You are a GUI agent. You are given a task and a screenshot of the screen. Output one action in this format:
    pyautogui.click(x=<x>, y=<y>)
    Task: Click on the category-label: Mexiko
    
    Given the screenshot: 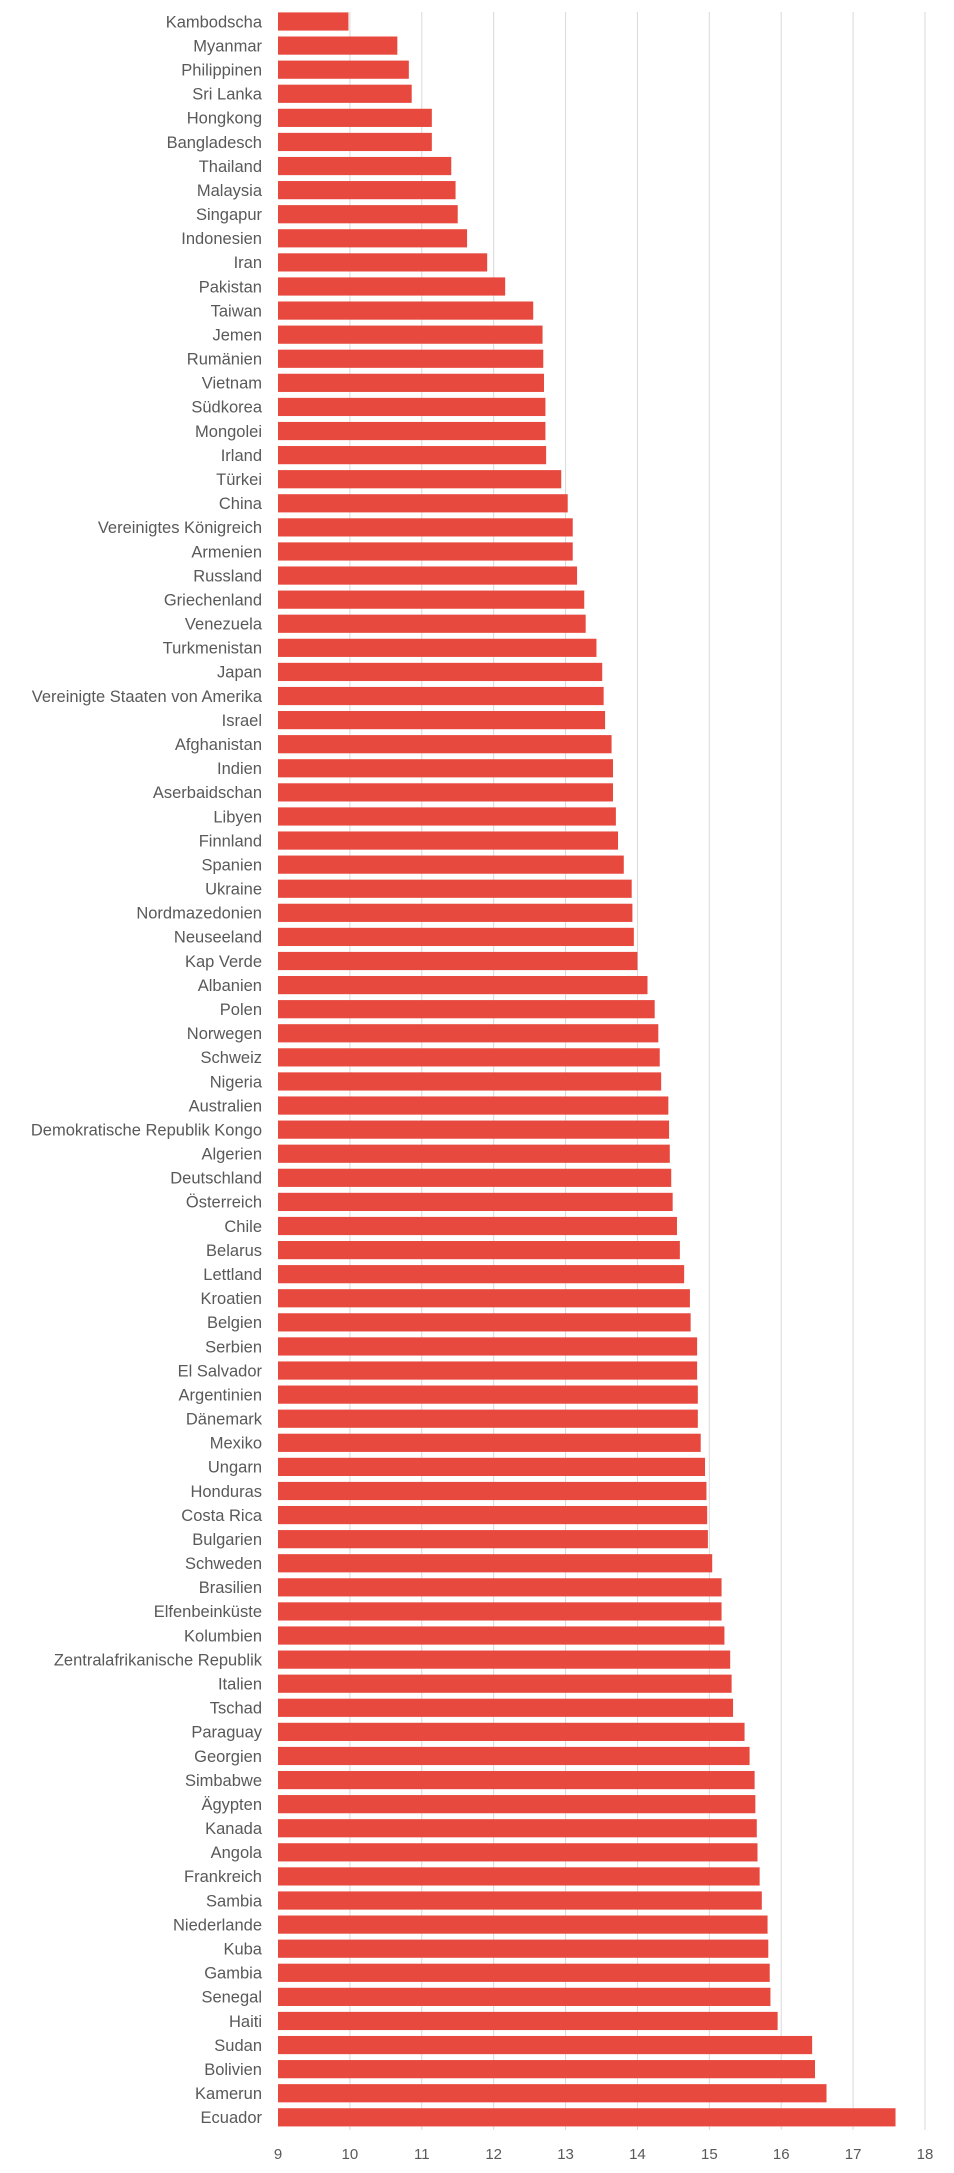 What is the action you would take?
    pyautogui.click(x=236, y=1444)
    